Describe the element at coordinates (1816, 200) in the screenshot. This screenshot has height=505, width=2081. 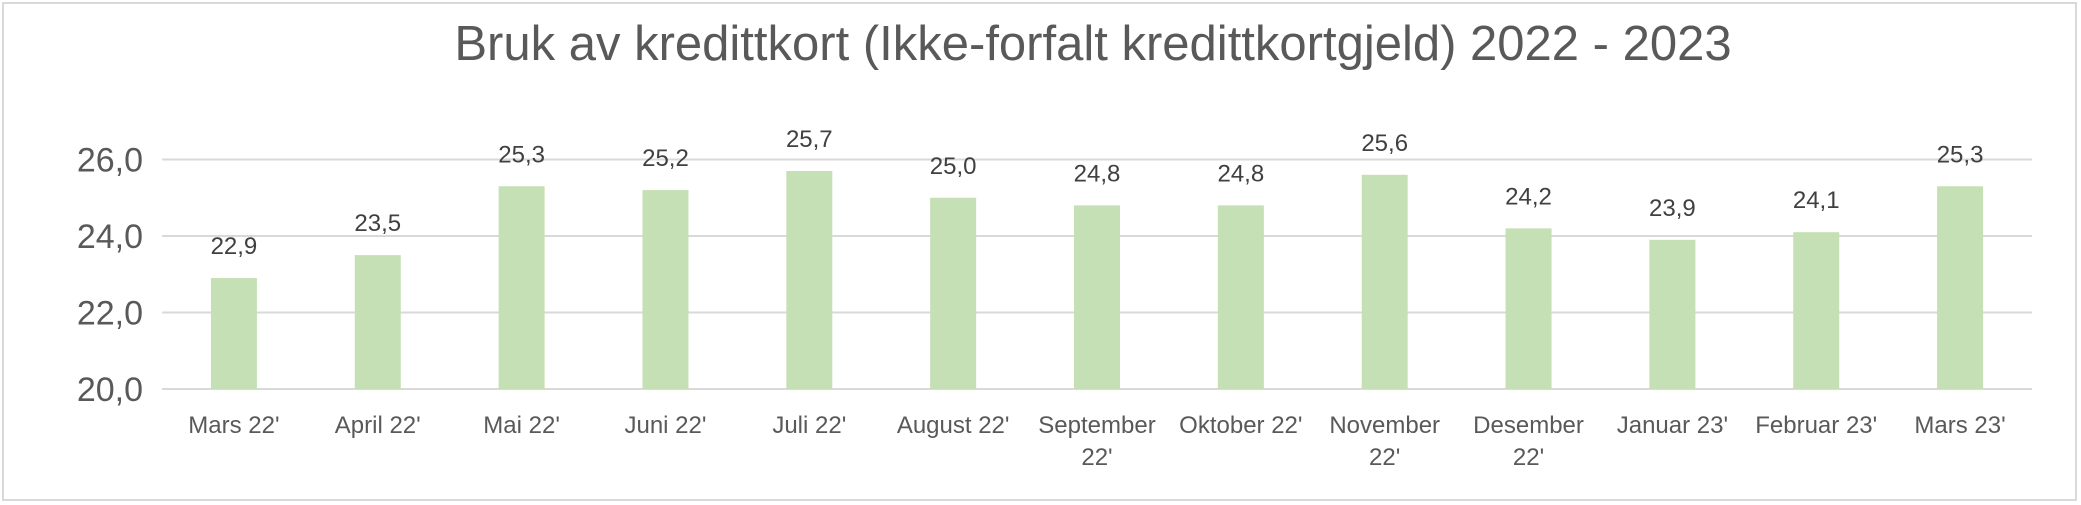
I see `data-label: 24,1` at that location.